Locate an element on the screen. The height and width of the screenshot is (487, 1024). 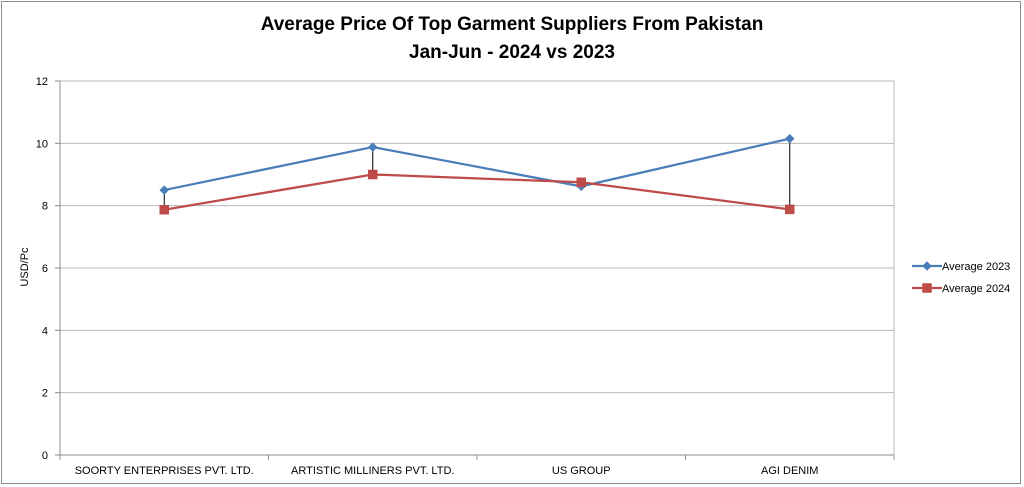
chart-subtitle: Jan-Jun - 2024 vs 2023 is located at coordinates (512, 52).